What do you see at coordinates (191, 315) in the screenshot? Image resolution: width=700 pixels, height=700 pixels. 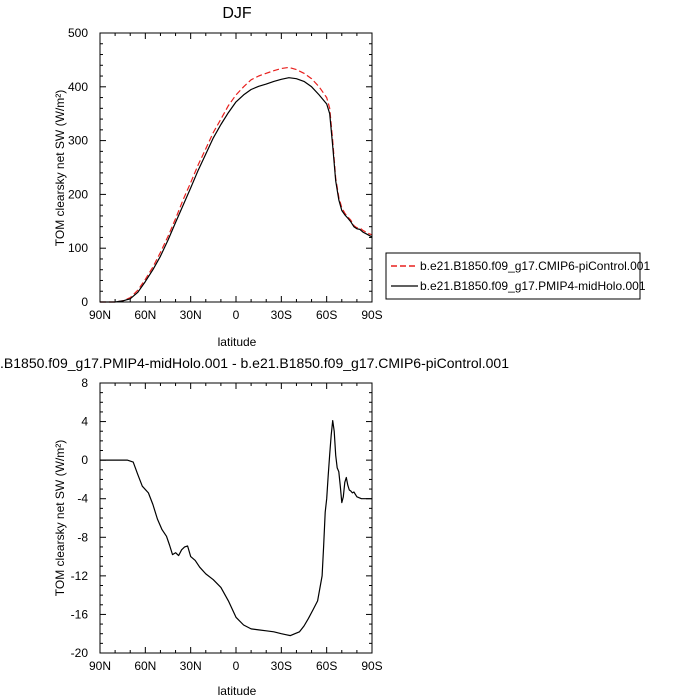 I see `panel-top-xtick-label: 30N` at bounding box center [191, 315].